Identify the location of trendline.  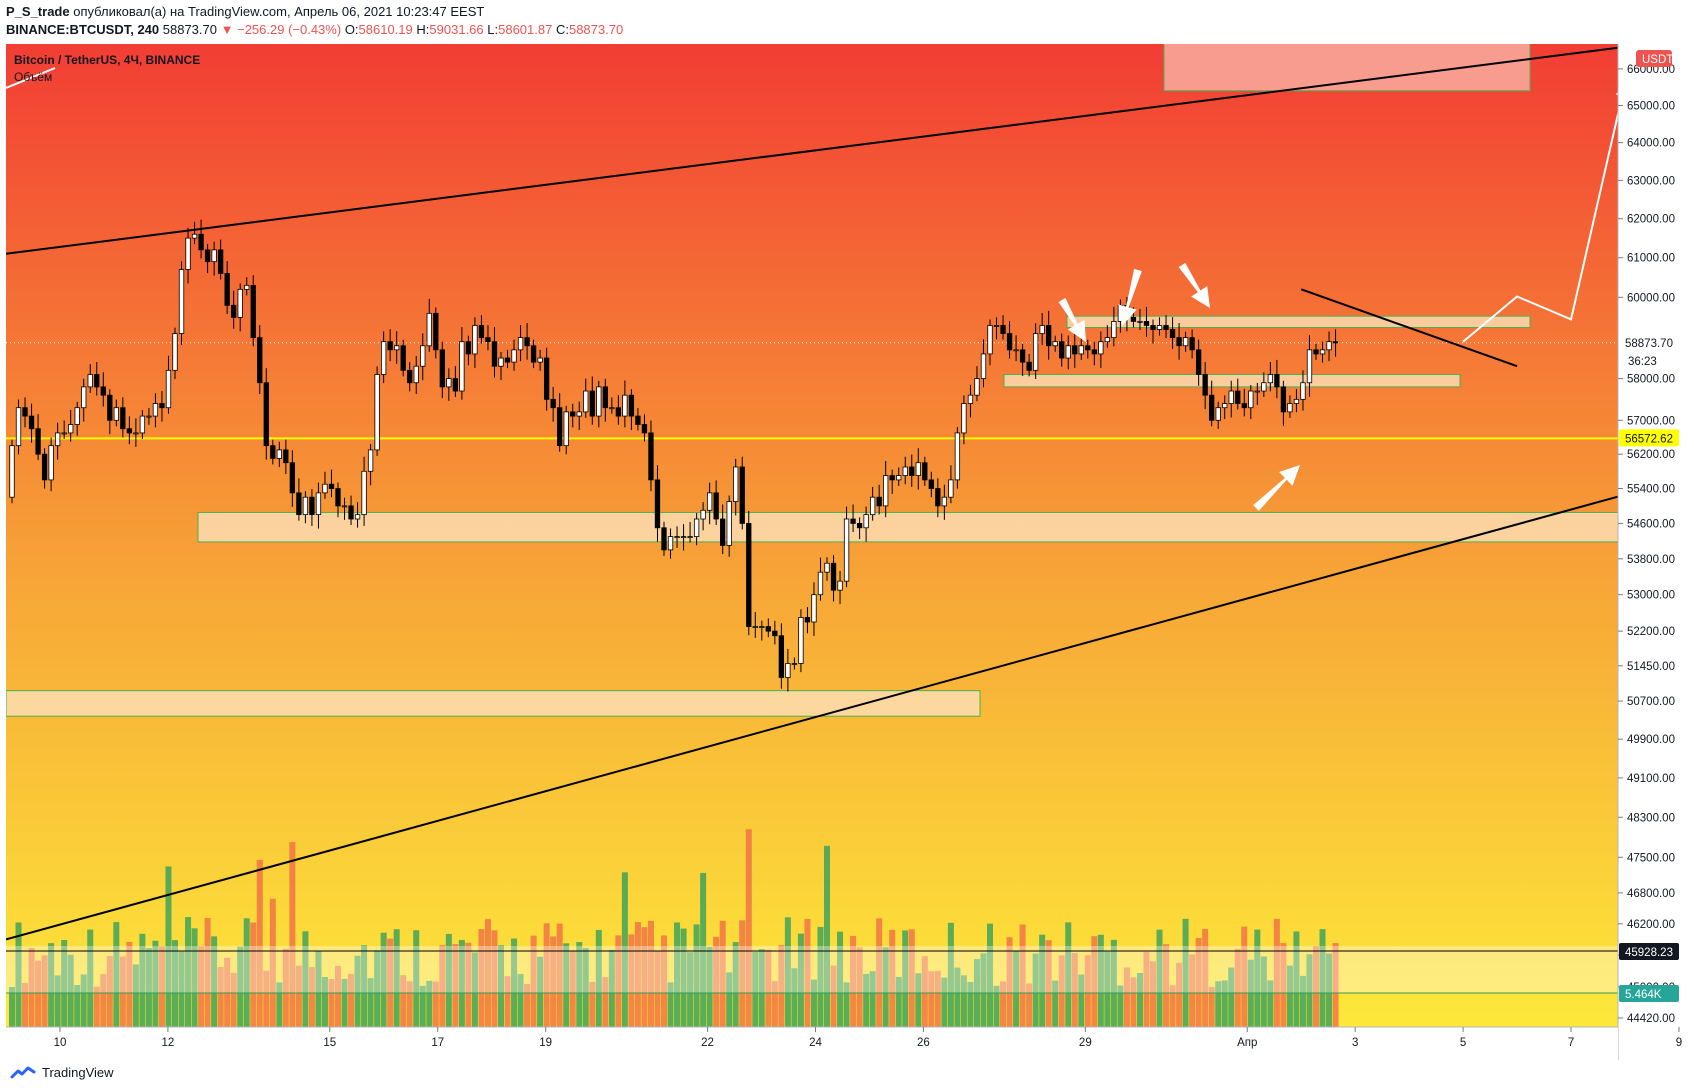
(1409, 328).